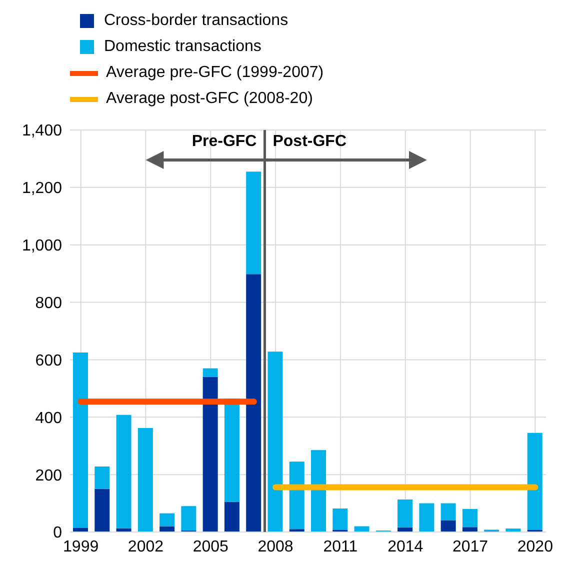 This screenshot has width=566, height=575. What do you see at coordinates (340, 547) in the screenshot?
I see `x-tick-label: 2011` at bounding box center [340, 547].